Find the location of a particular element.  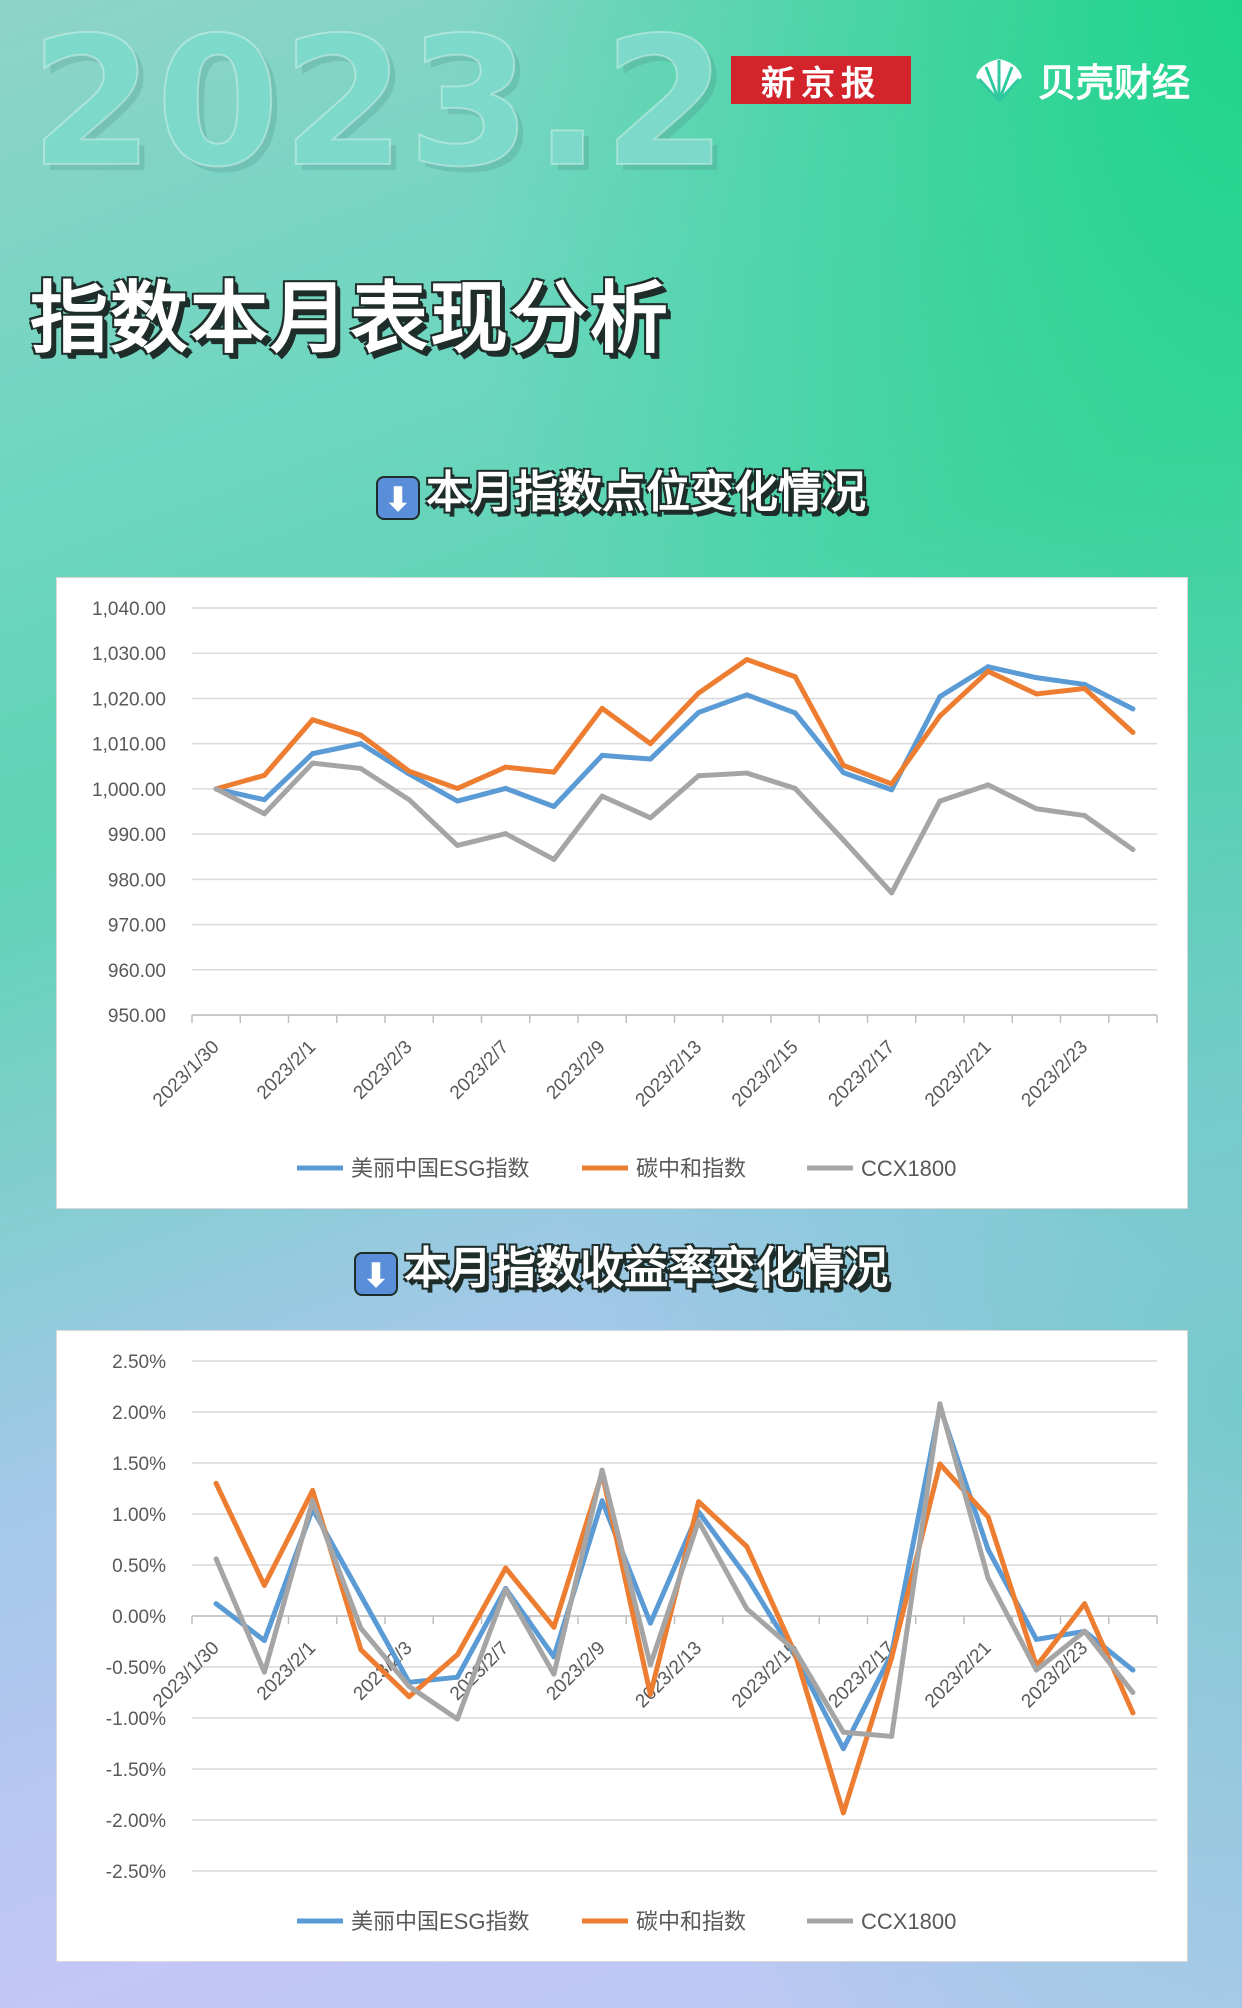

x-tick-label: 2023/2/13 is located at coordinates (669, 1074).